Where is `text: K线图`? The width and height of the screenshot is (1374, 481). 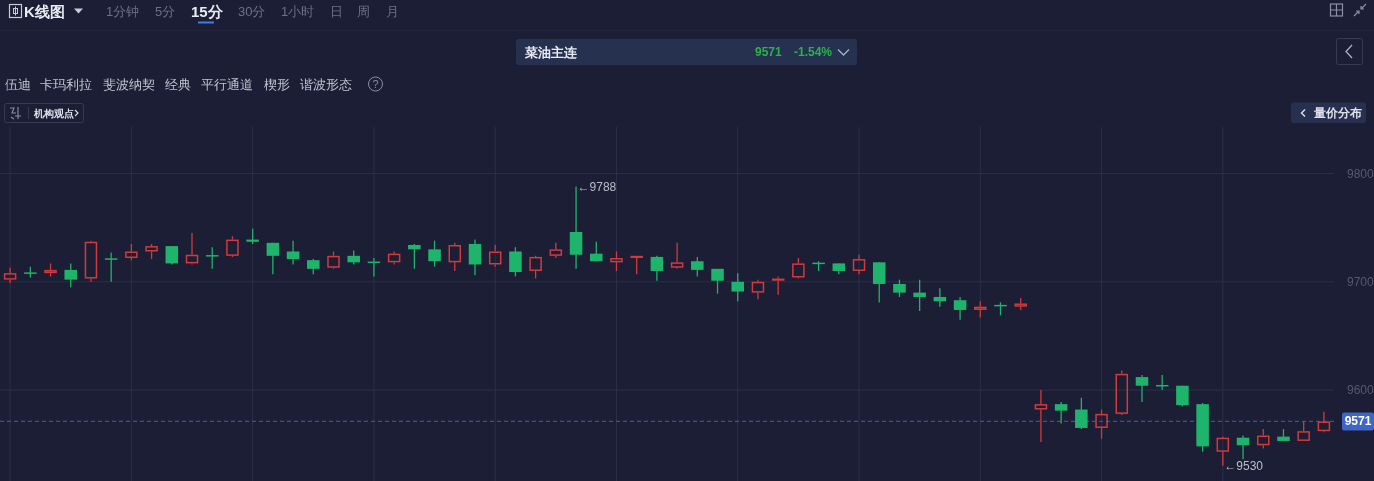 text: K线图 is located at coordinates (44, 11).